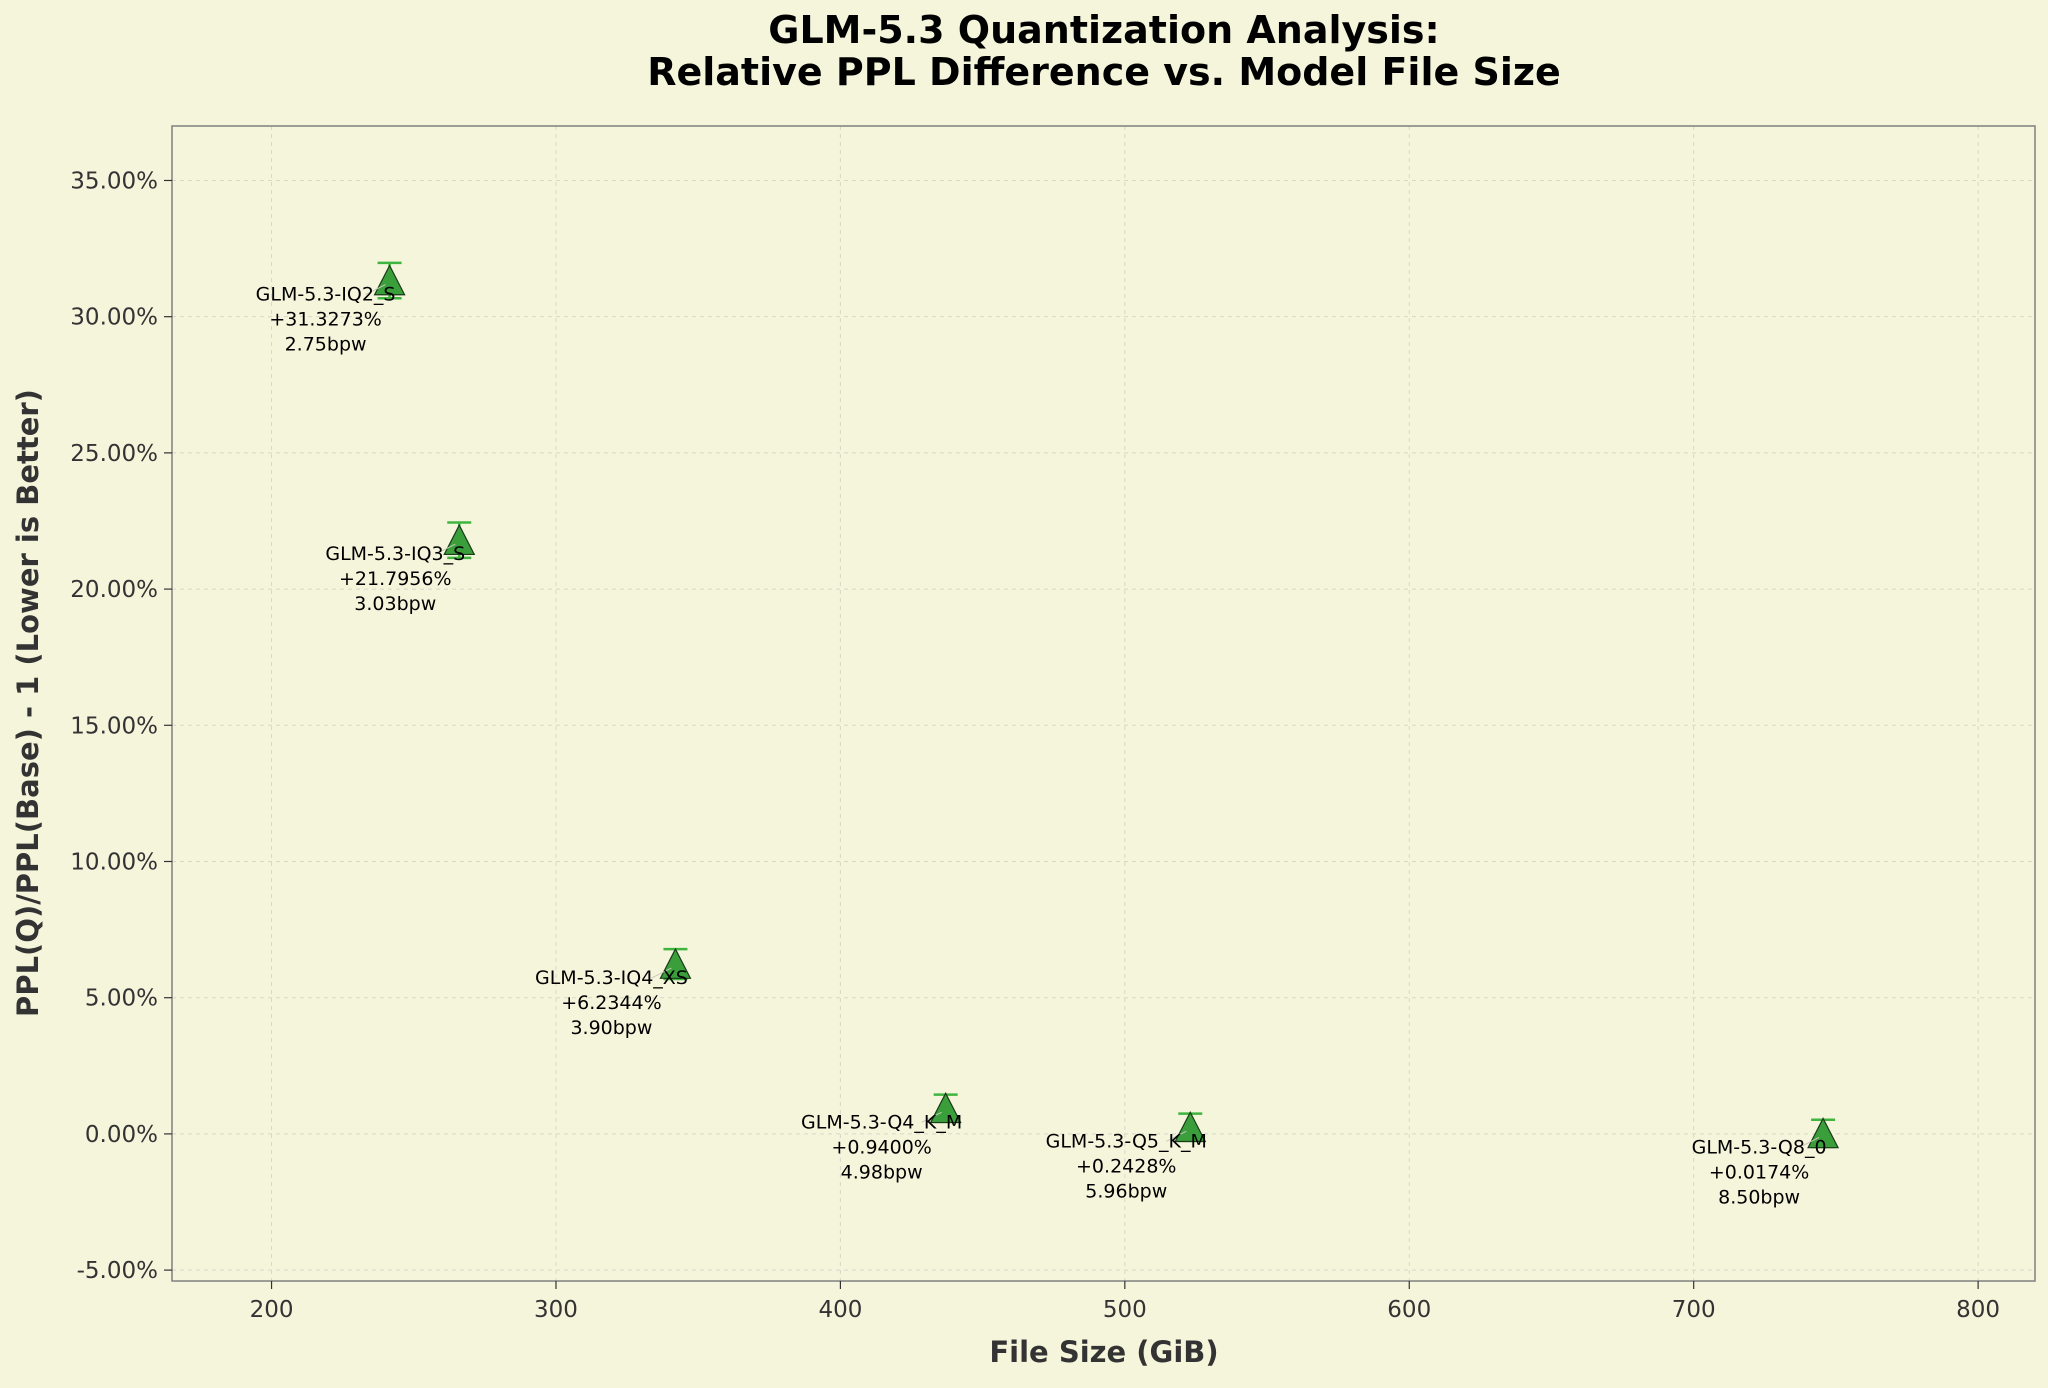  Describe the element at coordinates (1126, 1141) in the screenshot. I see `point-name-label: GLM-5.3-Q5_K_M` at that location.